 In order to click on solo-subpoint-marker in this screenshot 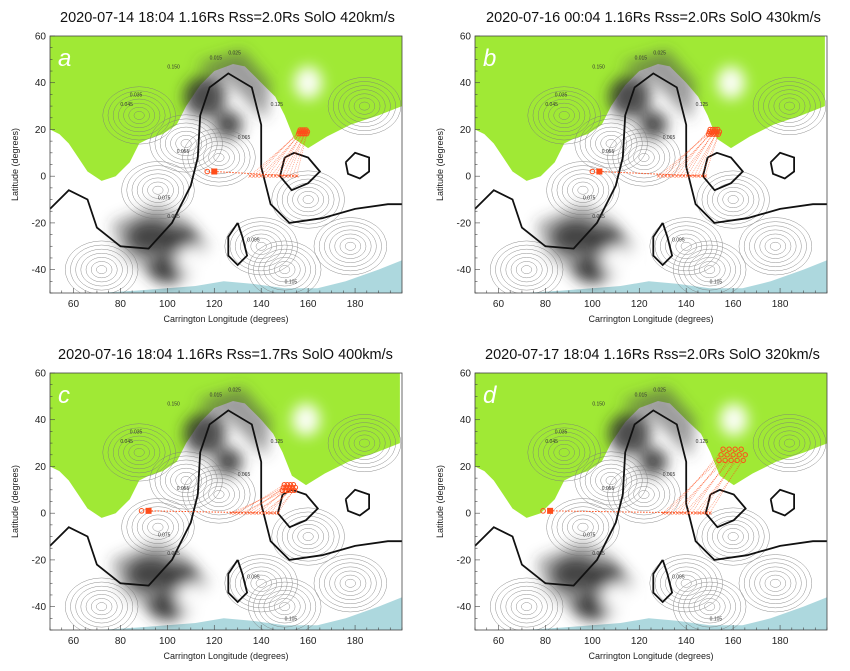, I will do `click(148, 510)`.